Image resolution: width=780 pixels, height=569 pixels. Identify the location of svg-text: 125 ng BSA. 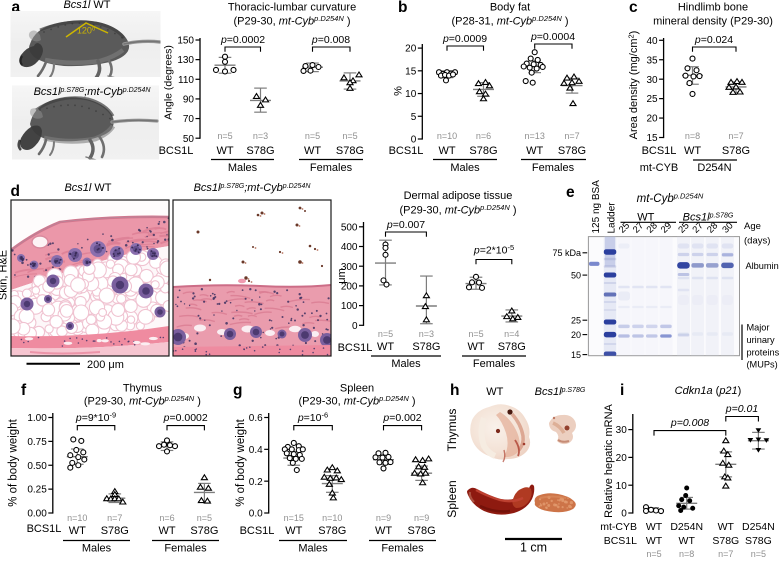
(596, 207).